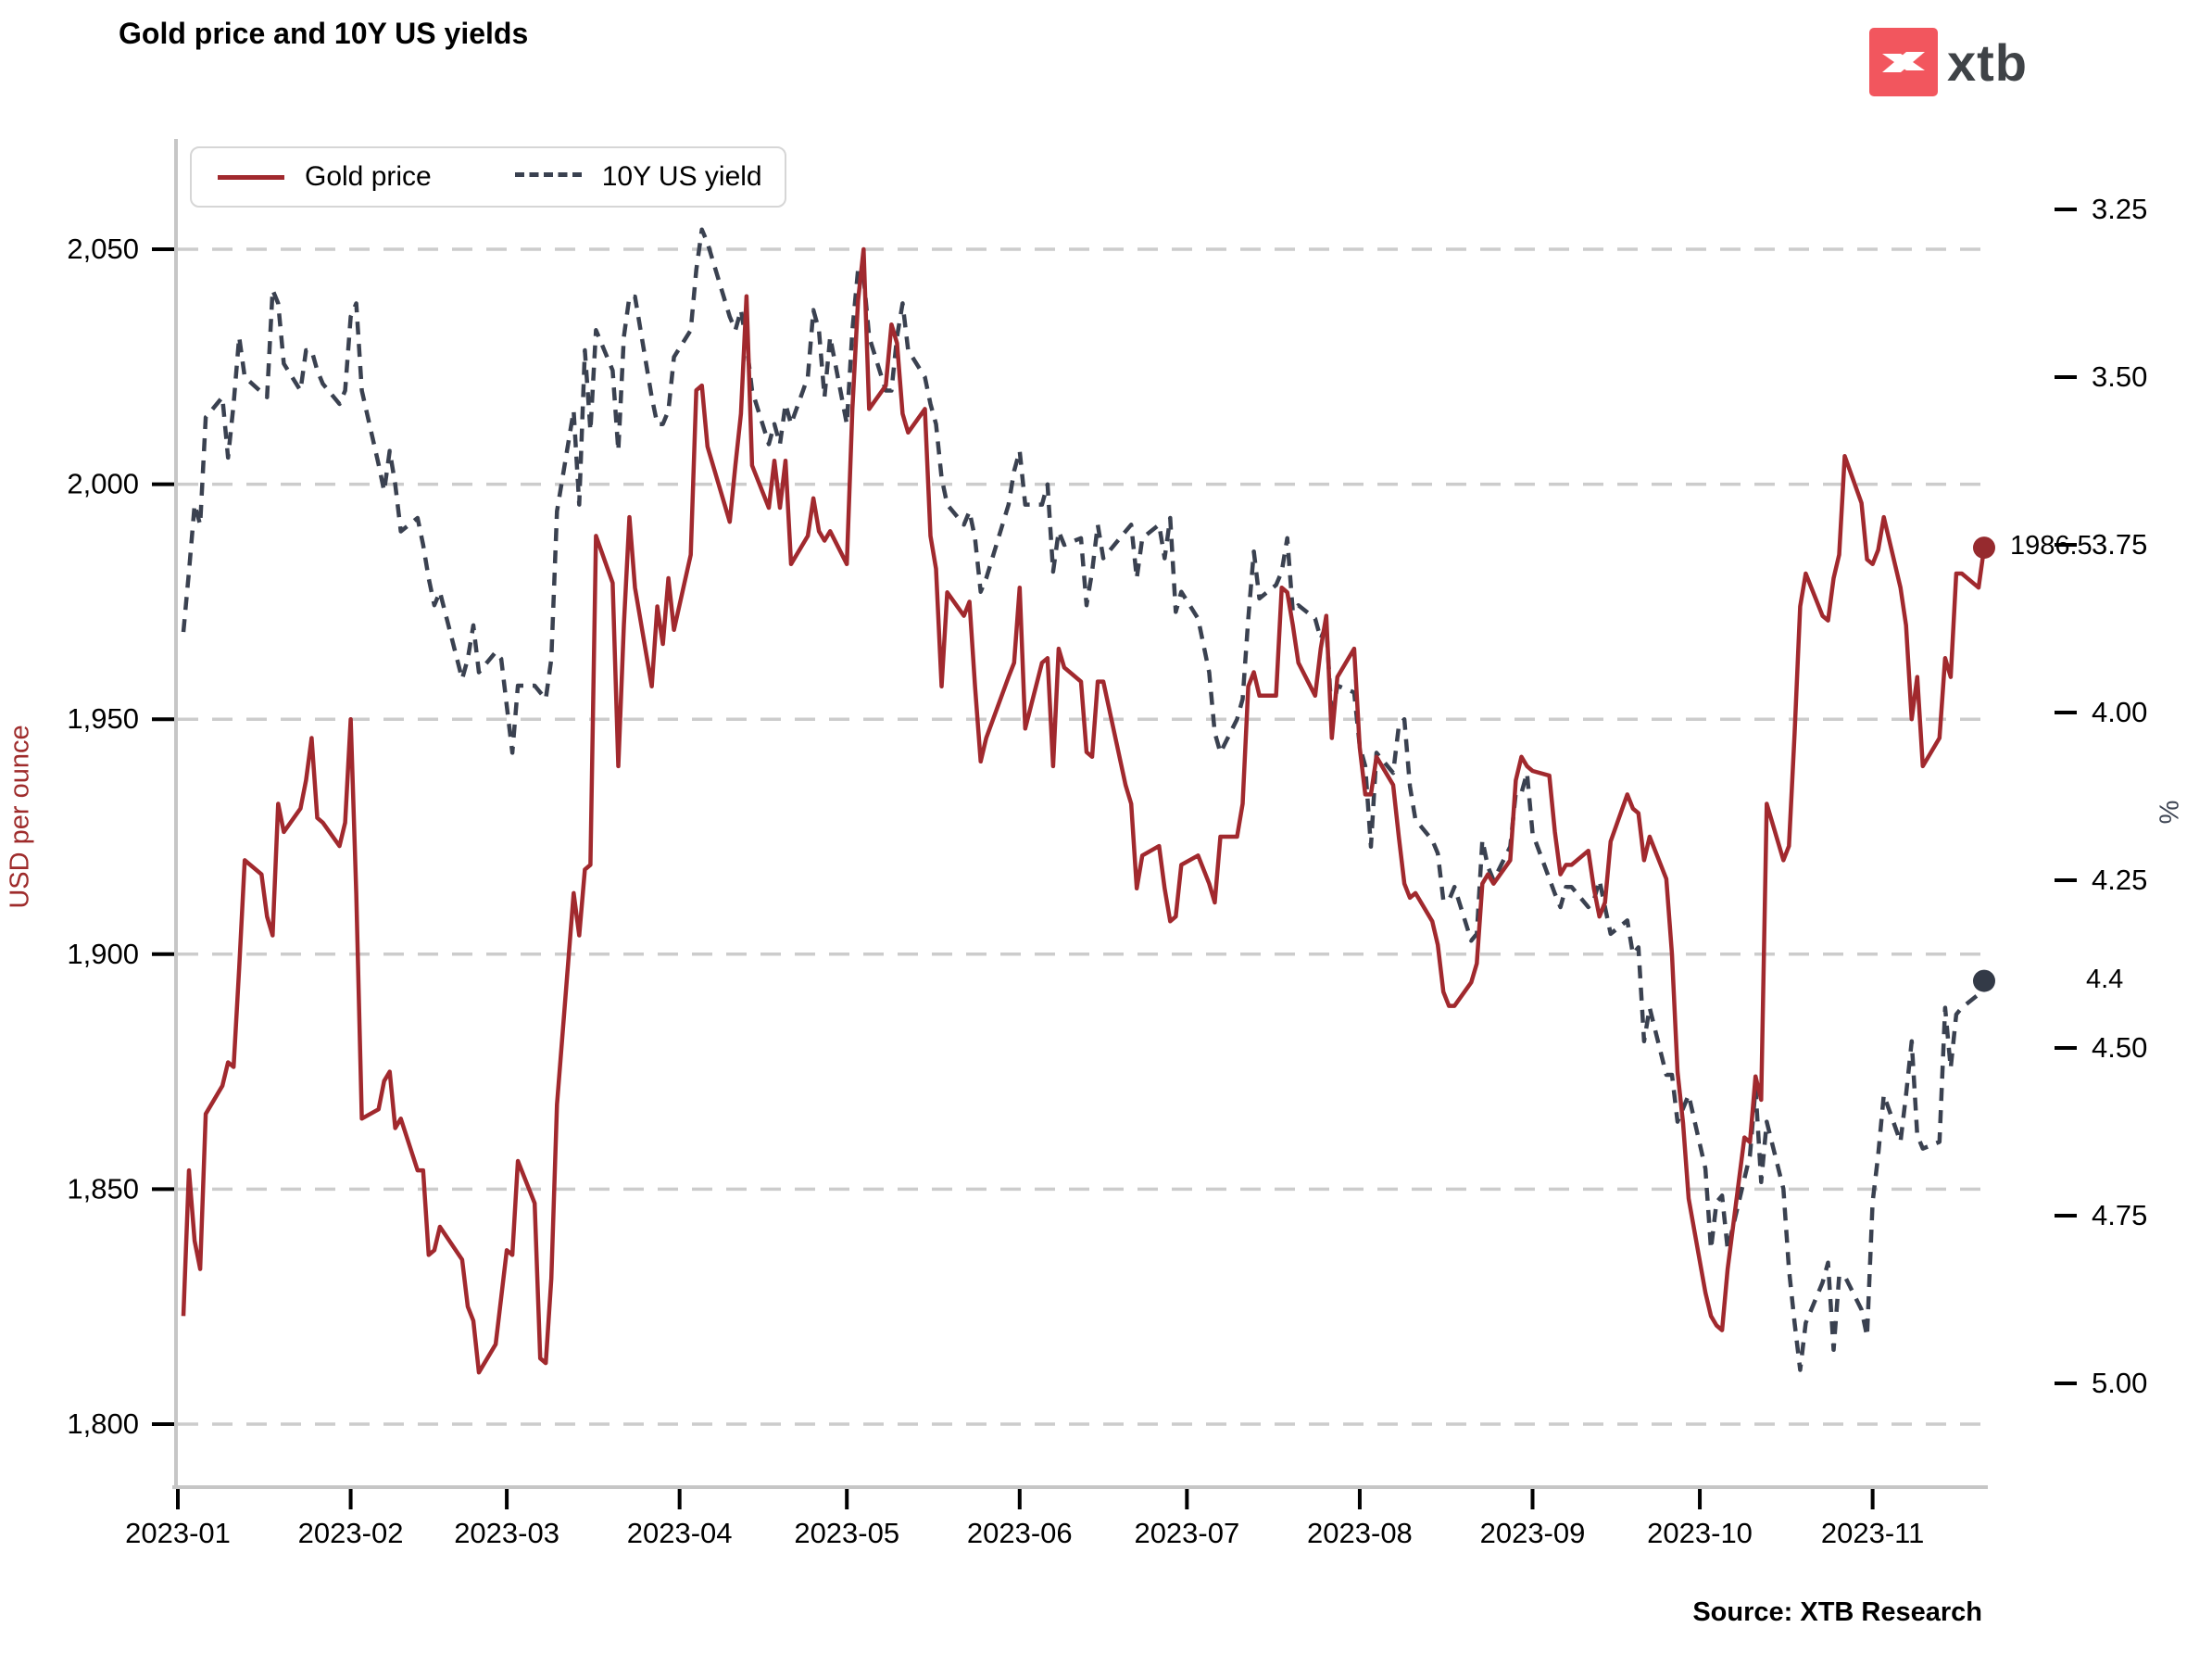  What do you see at coordinates (1020, 1533) in the screenshot?
I see `x-tick-label: 2023-06` at bounding box center [1020, 1533].